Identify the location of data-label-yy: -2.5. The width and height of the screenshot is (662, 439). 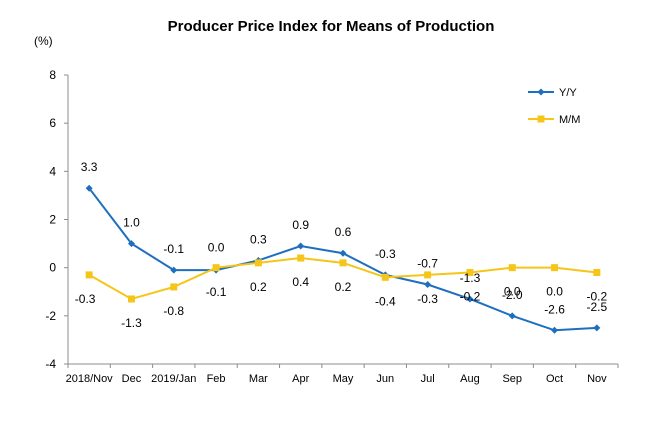
(597, 307).